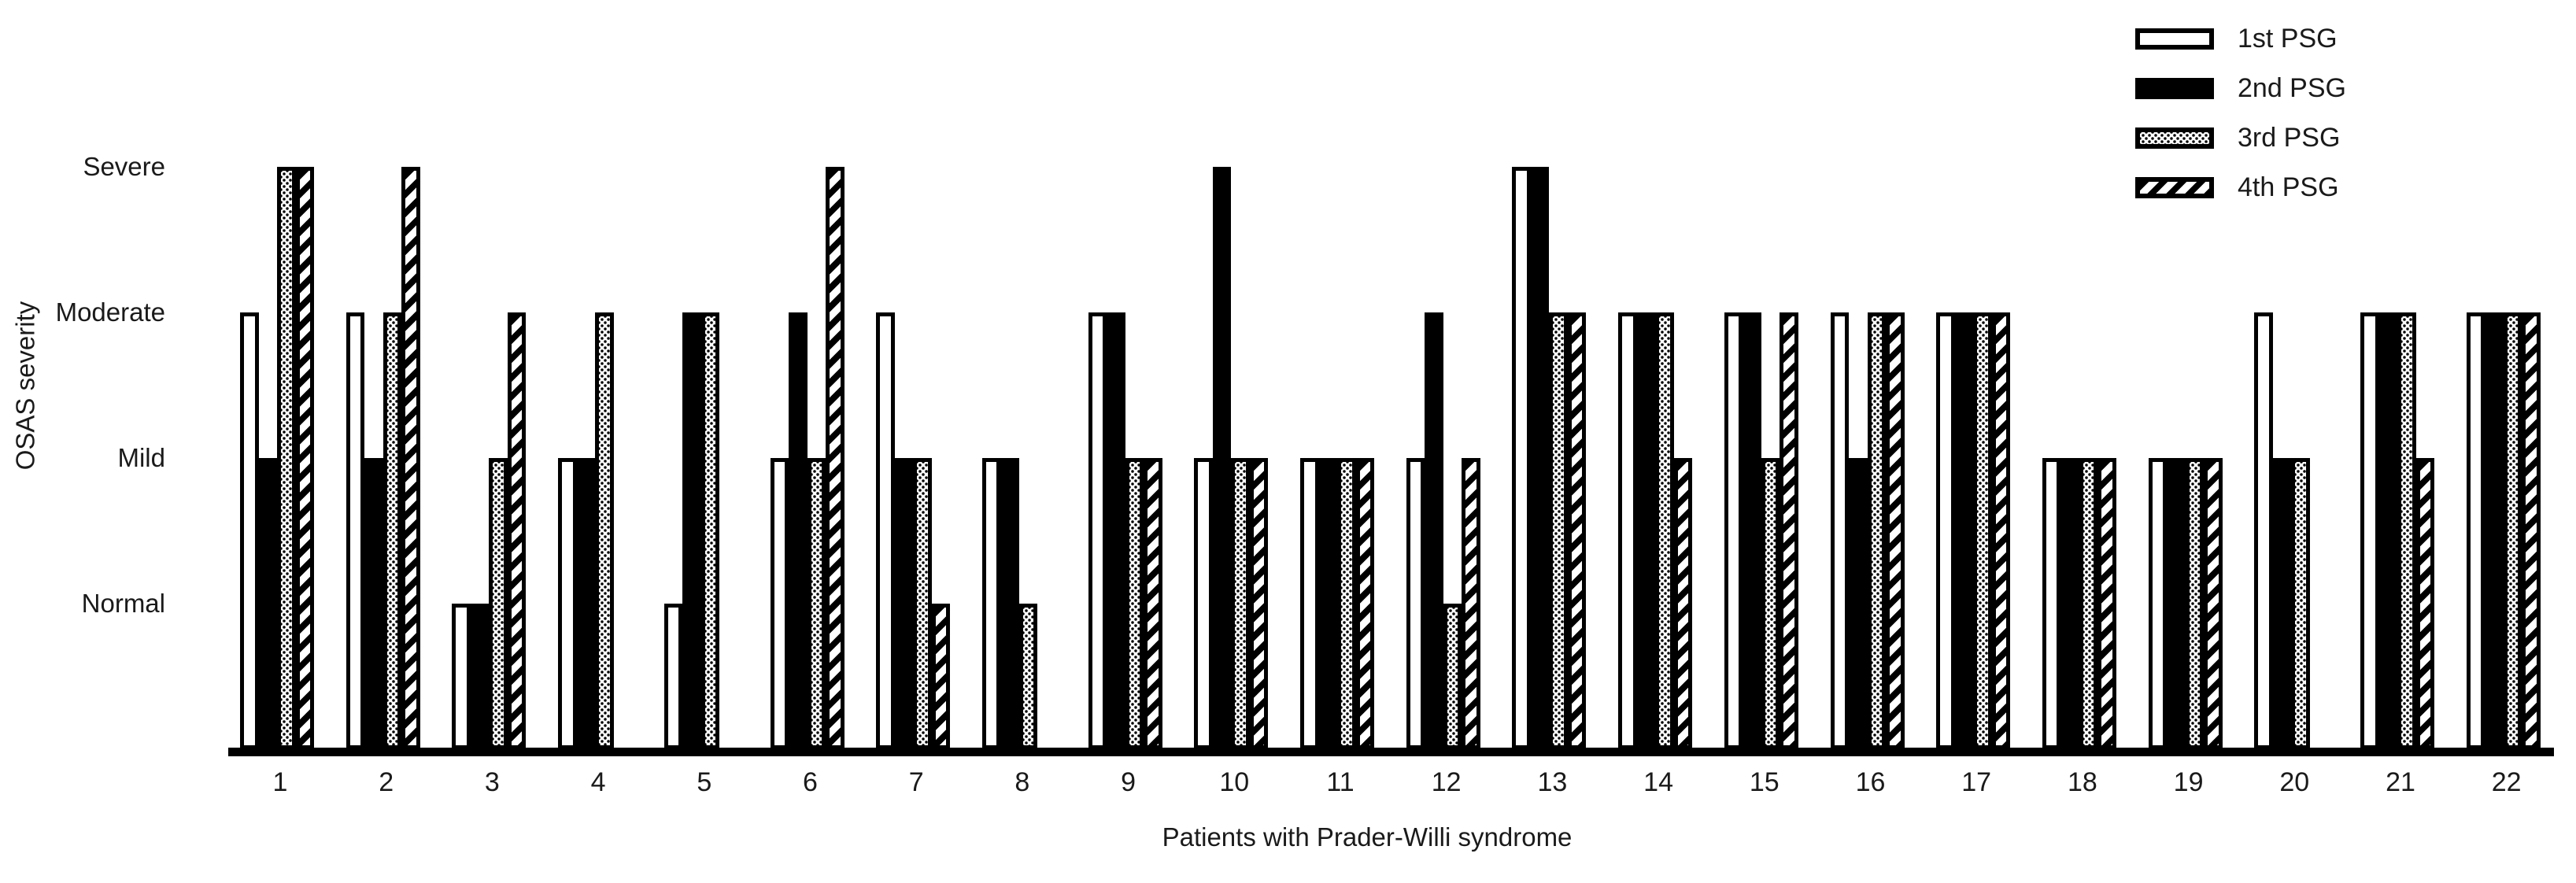 This screenshot has height=883, width=2576. What do you see at coordinates (1415, 603) in the screenshot?
I see `bar-patient12-1st-psg` at bounding box center [1415, 603].